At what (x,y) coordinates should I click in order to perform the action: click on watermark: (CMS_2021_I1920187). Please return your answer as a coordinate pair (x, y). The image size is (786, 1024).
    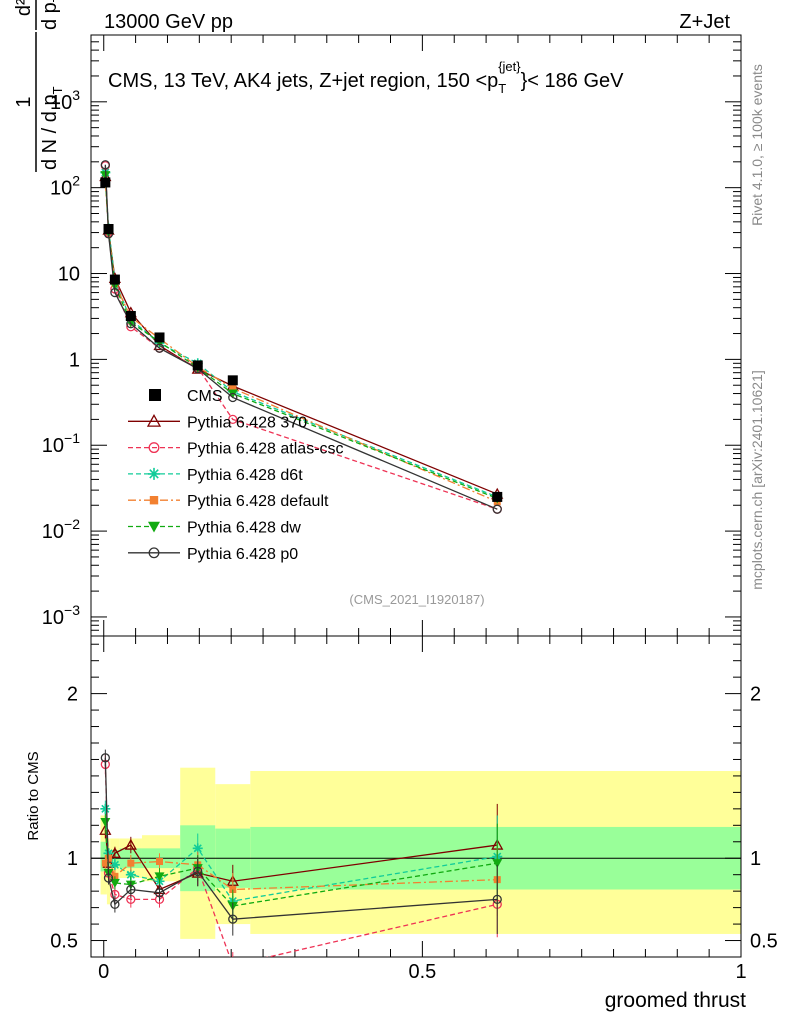
    Looking at the image, I should click on (416, 599).